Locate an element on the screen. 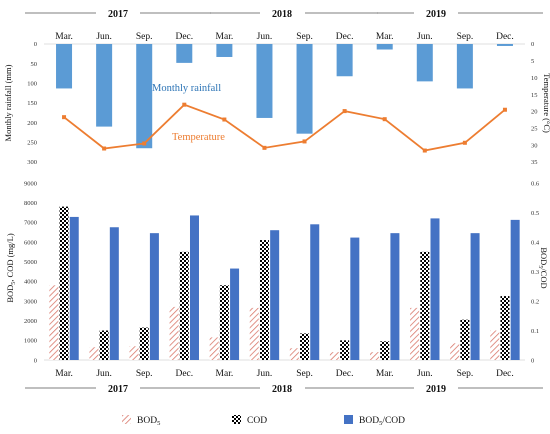 The image size is (550, 434). water-quality-left-tick-label: 6000 is located at coordinates (30, 242).